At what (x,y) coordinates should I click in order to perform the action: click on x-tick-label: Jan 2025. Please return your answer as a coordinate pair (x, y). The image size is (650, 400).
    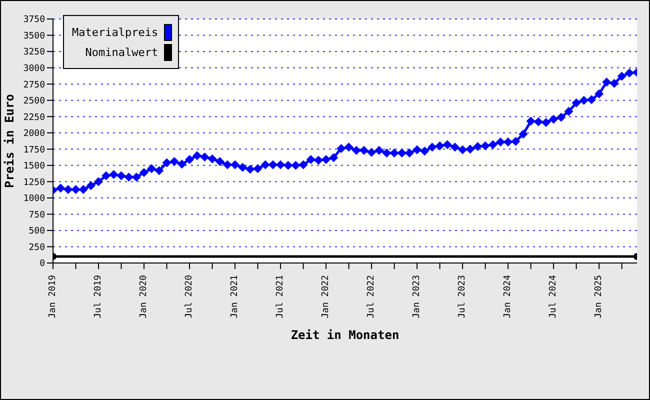
    Looking at the image, I should click on (599, 296).